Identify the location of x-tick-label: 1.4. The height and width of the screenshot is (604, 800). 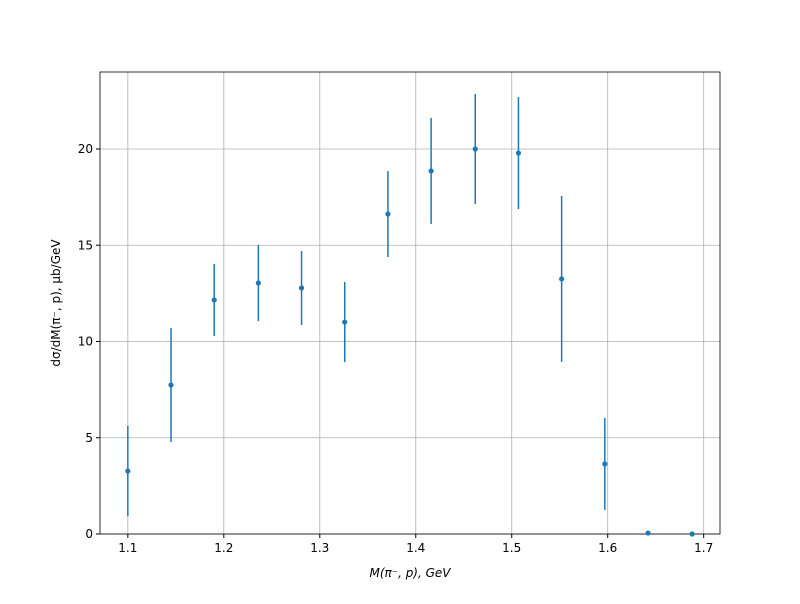
(415, 548).